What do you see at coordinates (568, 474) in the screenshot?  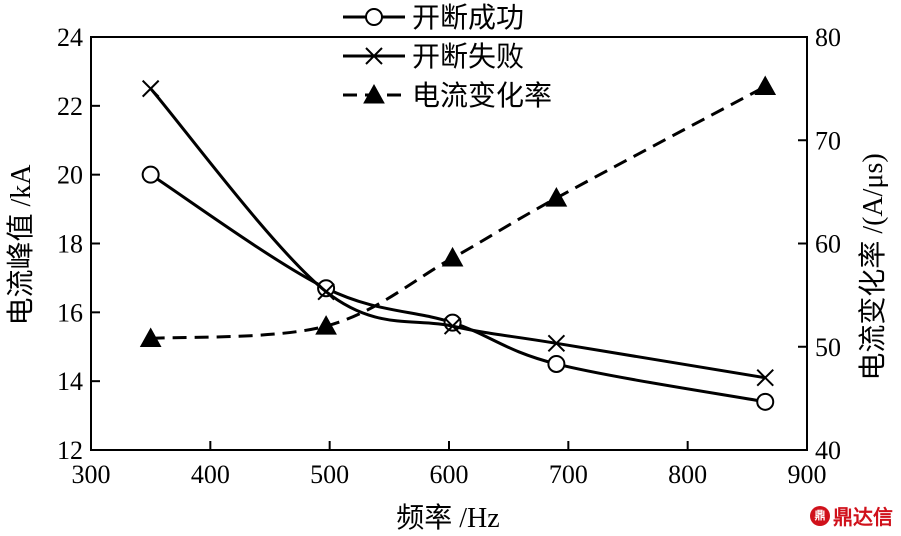 I see `x-tick-label: 700` at bounding box center [568, 474].